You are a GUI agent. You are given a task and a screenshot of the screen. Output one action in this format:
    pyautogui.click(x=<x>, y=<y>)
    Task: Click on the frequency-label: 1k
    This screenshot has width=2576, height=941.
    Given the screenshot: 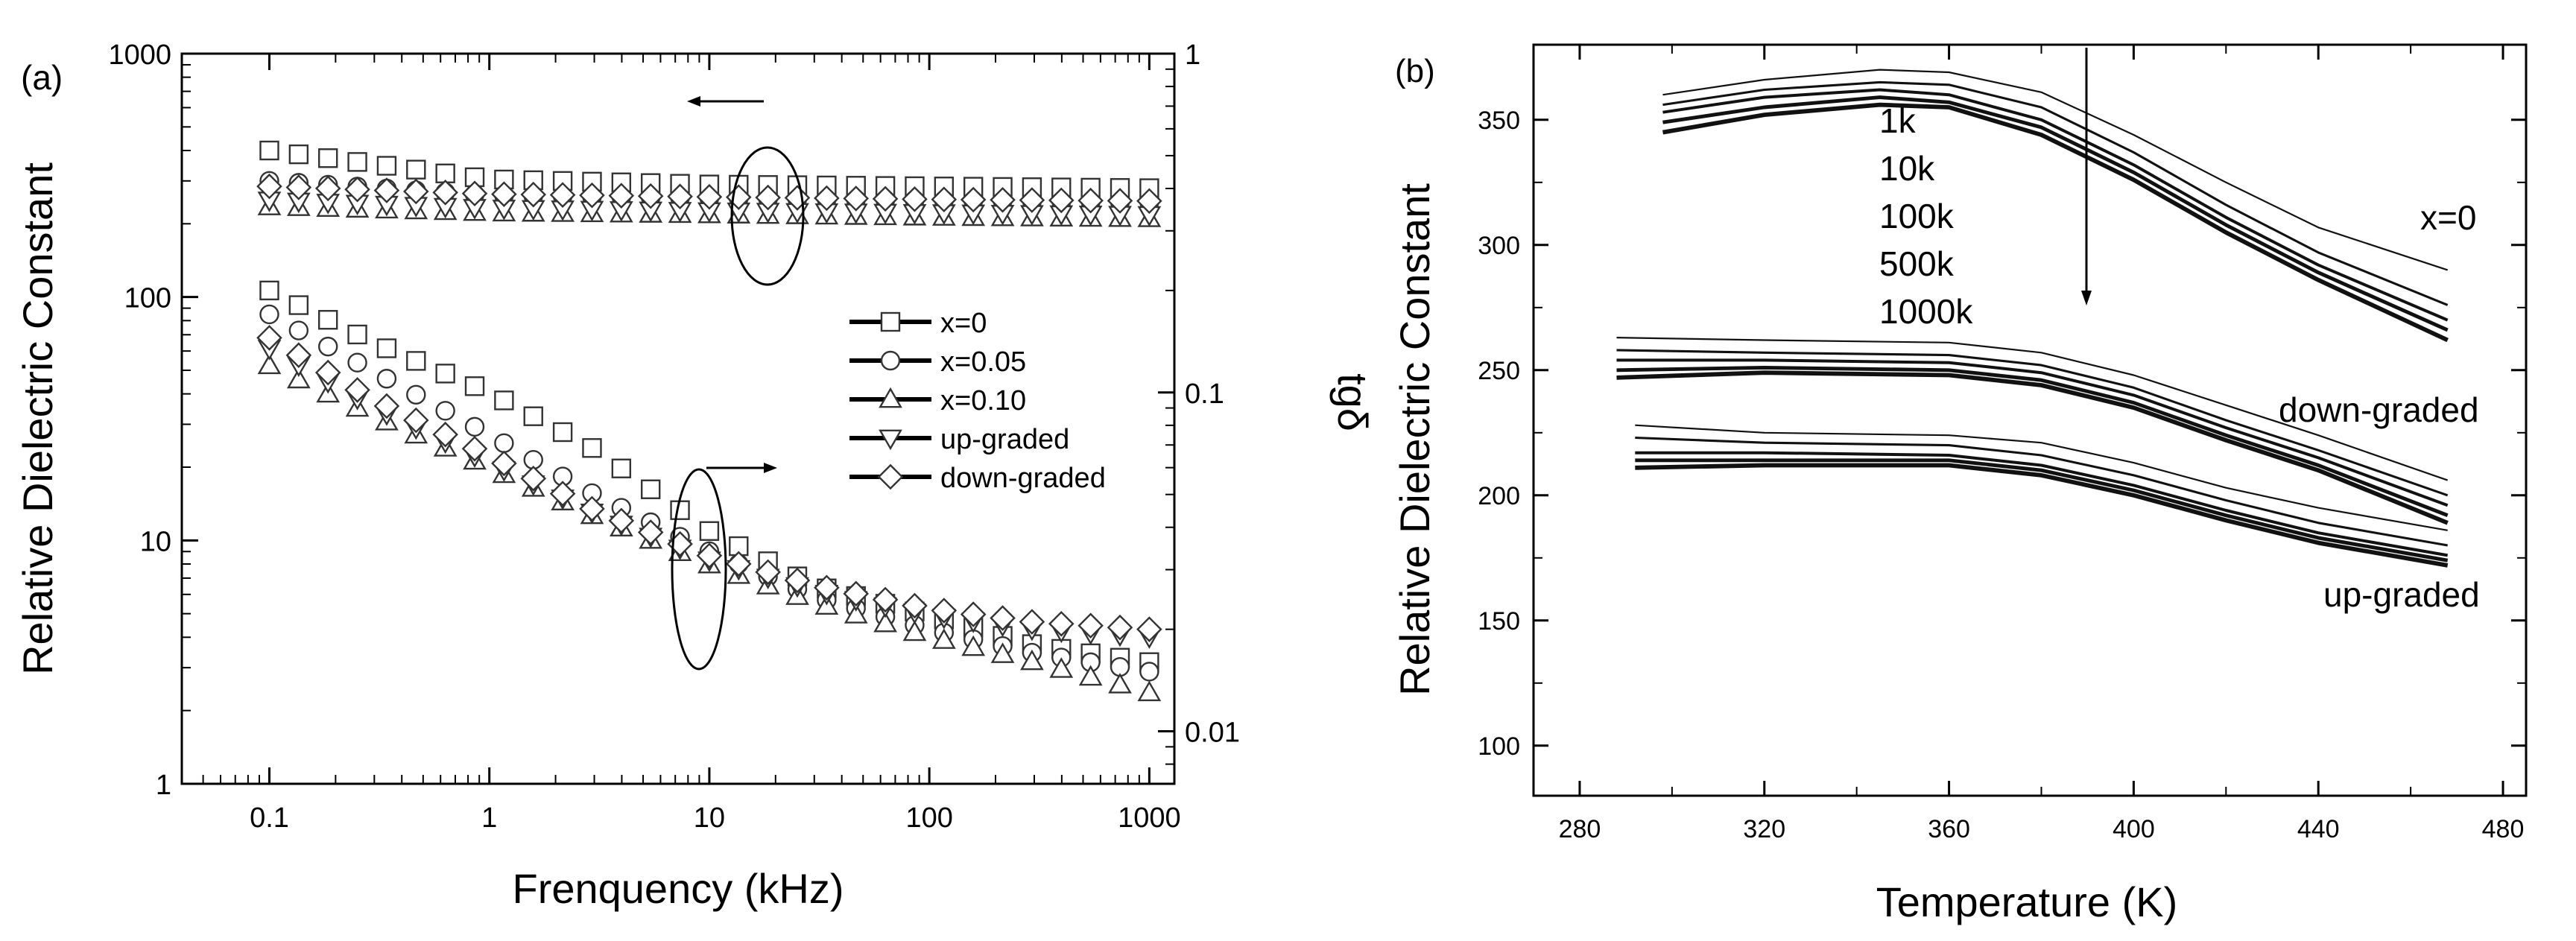 What is the action you would take?
    pyautogui.click(x=1898, y=120)
    